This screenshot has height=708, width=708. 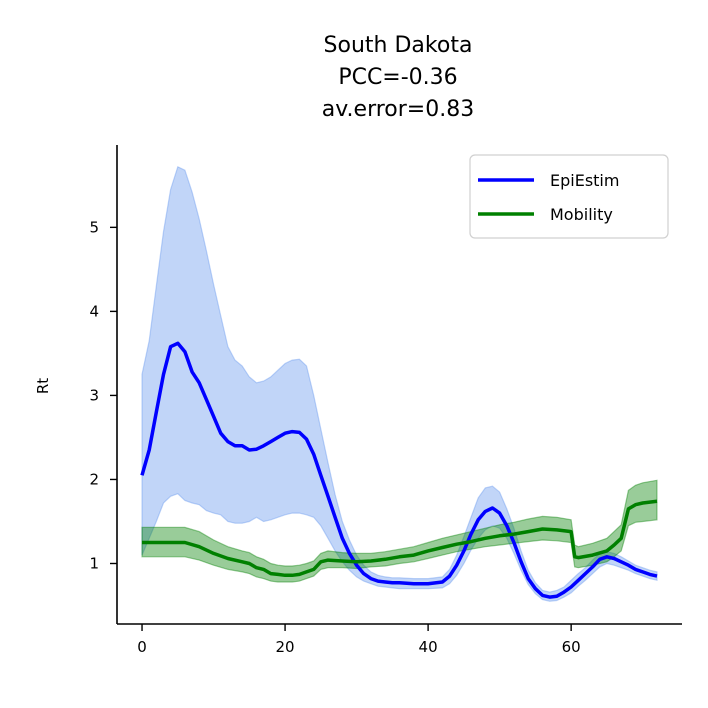 What do you see at coordinates (43, 386) in the screenshot?
I see `y-axis-label: Rt` at bounding box center [43, 386].